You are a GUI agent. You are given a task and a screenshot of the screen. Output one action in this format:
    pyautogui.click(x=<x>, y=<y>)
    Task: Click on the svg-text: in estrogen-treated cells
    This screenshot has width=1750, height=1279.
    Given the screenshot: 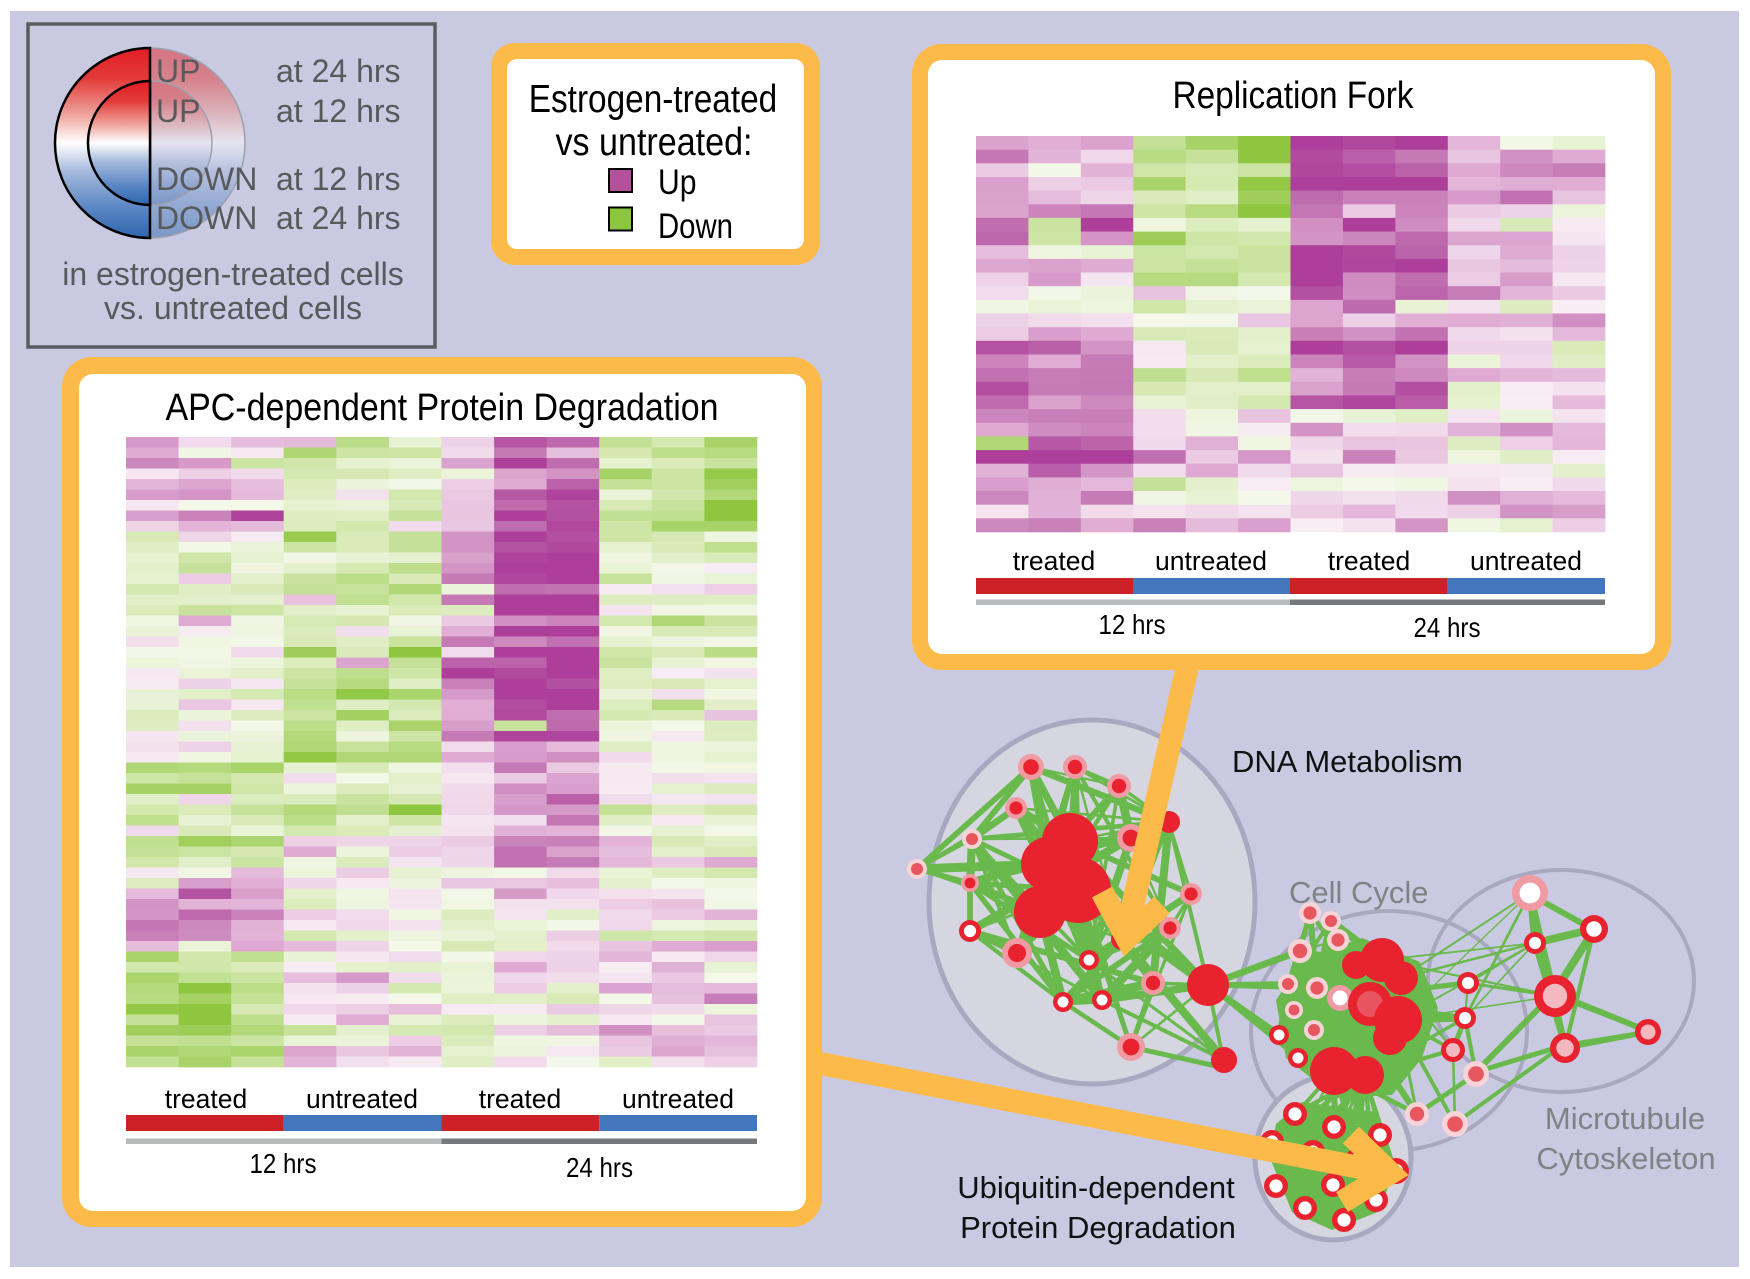 What is the action you would take?
    pyautogui.click(x=233, y=274)
    